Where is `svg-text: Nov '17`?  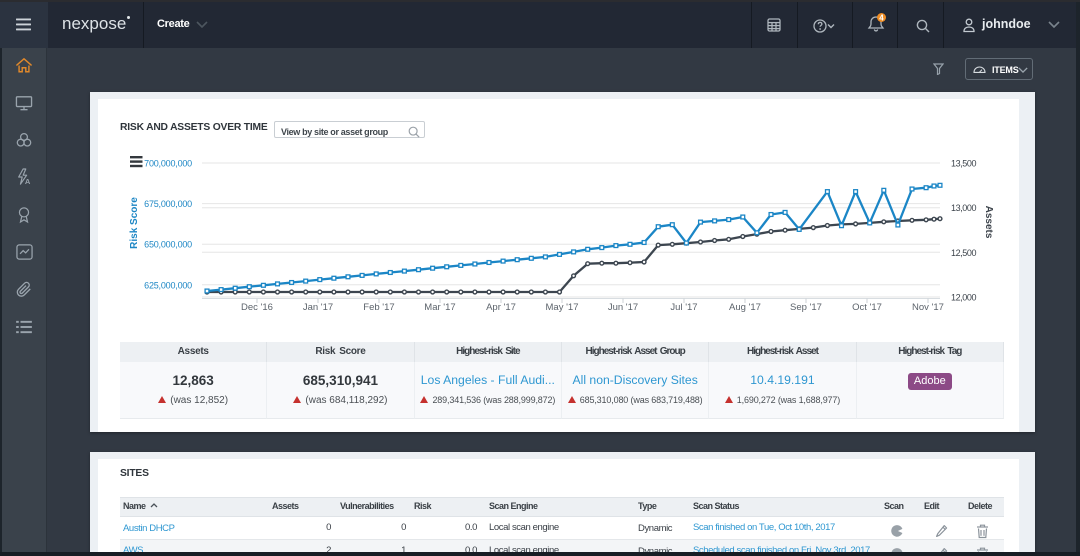
svg-text: Nov '17 is located at coordinates (928, 307).